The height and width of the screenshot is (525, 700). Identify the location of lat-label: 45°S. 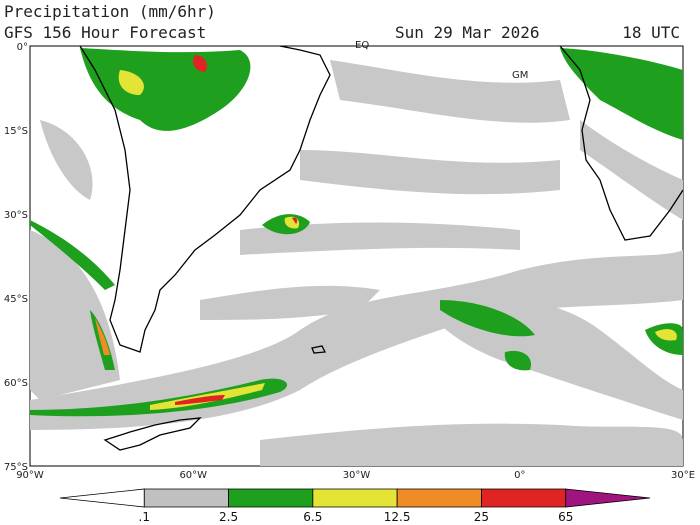
(16, 299).